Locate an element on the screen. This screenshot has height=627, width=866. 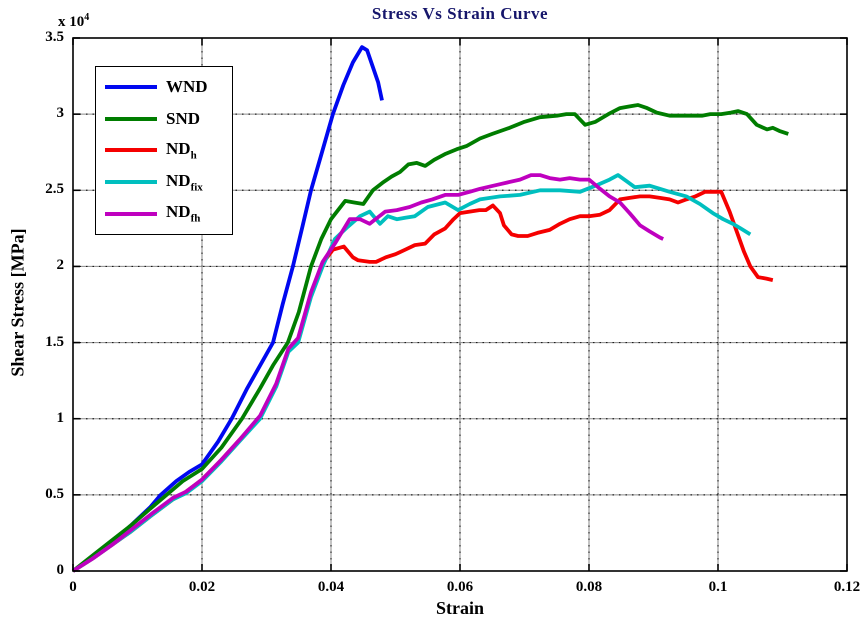
legend-label: WND is located at coordinates (187, 87).